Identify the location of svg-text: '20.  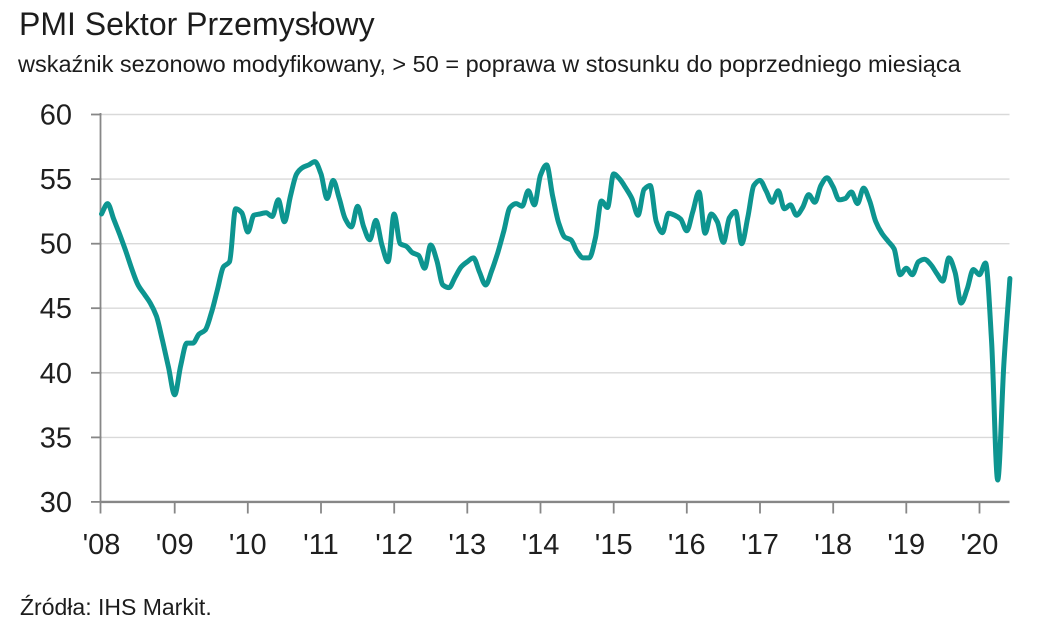
(980, 545).